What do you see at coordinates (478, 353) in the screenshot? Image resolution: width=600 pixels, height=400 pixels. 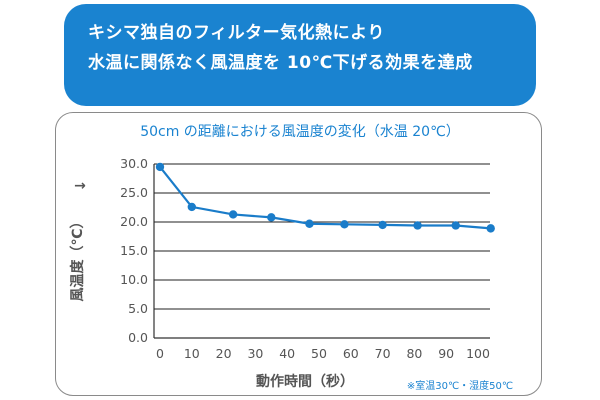 I see `x-tick-label: 100` at bounding box center [478, 353].